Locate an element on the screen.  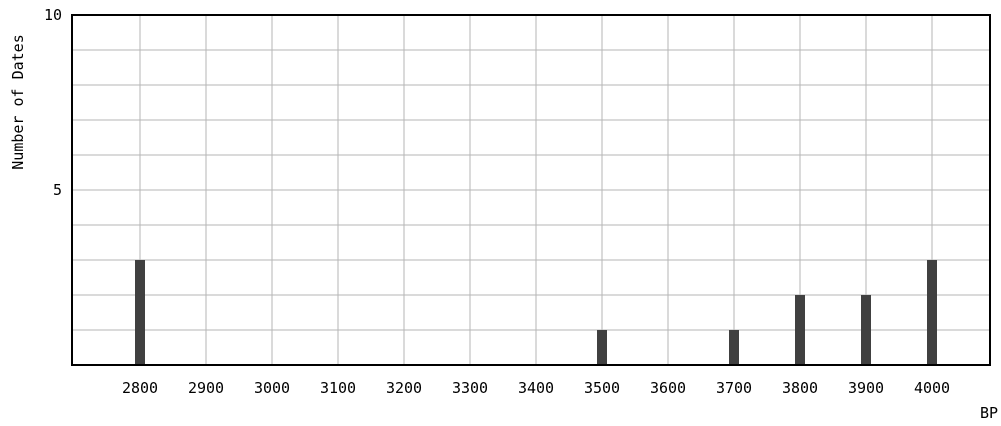
x-tick-label: 2900 is located at coordinates (206, 388).